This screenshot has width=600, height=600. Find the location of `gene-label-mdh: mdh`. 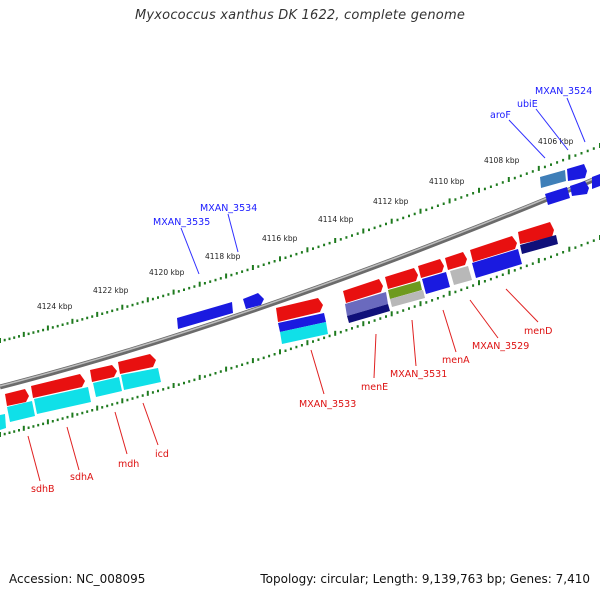

gene-label-mdh: mdh is located at coordinates (128, 464).